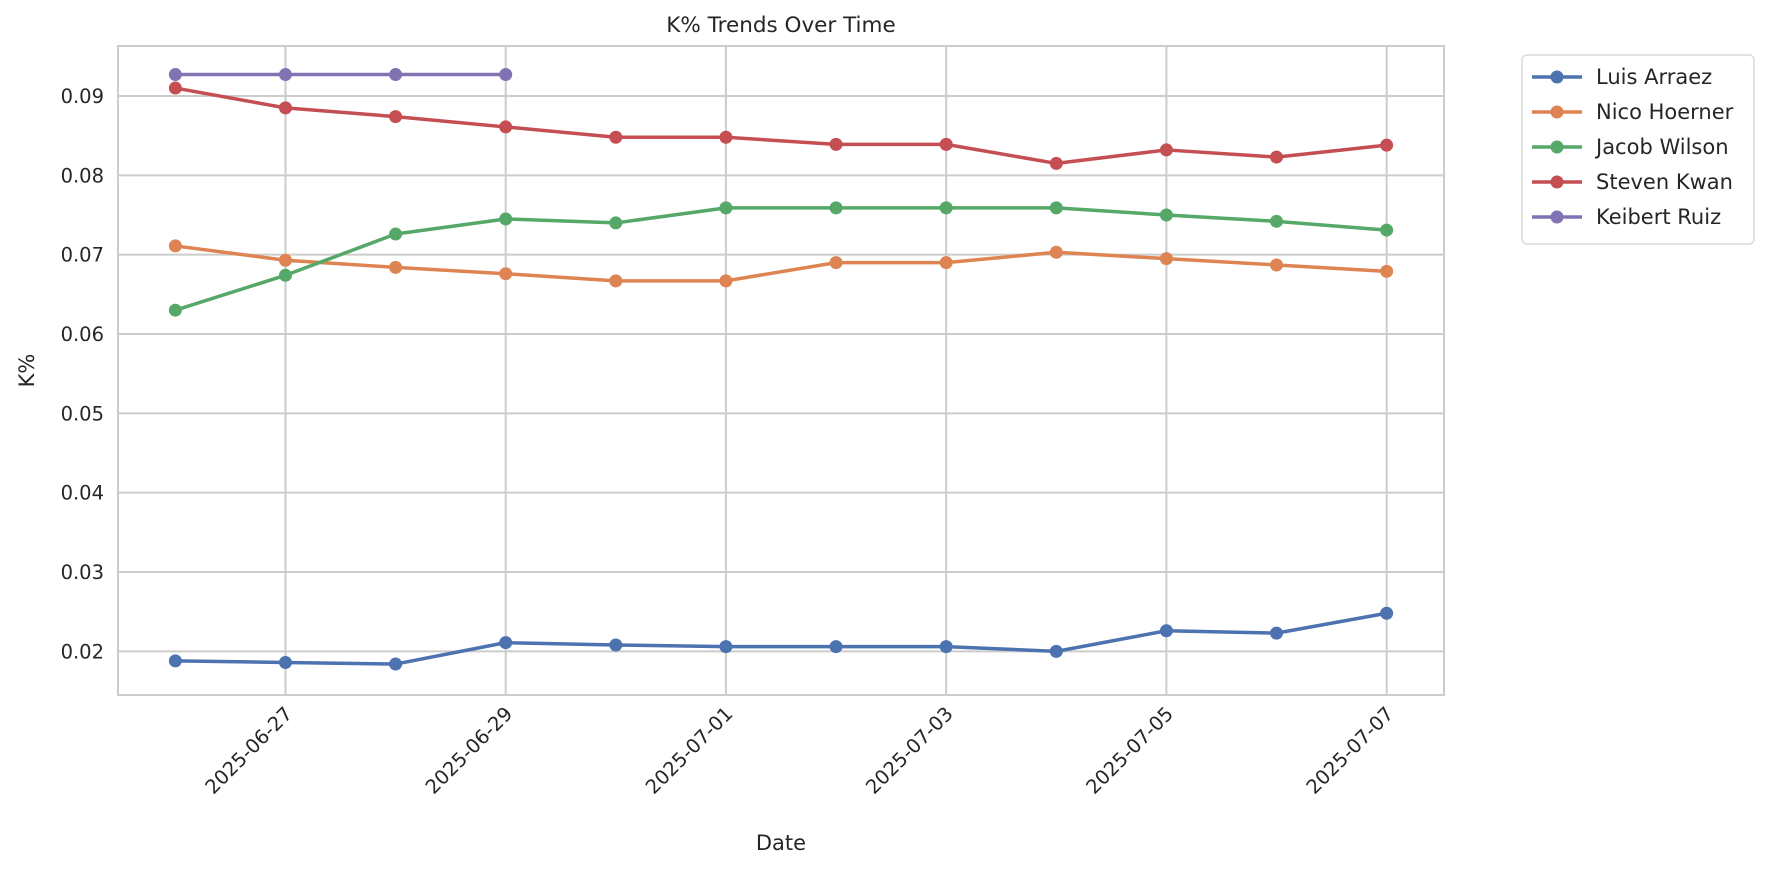 The image size is (1769, 871). I want to click on series-line-jacob-wilson, so click(781, 259).